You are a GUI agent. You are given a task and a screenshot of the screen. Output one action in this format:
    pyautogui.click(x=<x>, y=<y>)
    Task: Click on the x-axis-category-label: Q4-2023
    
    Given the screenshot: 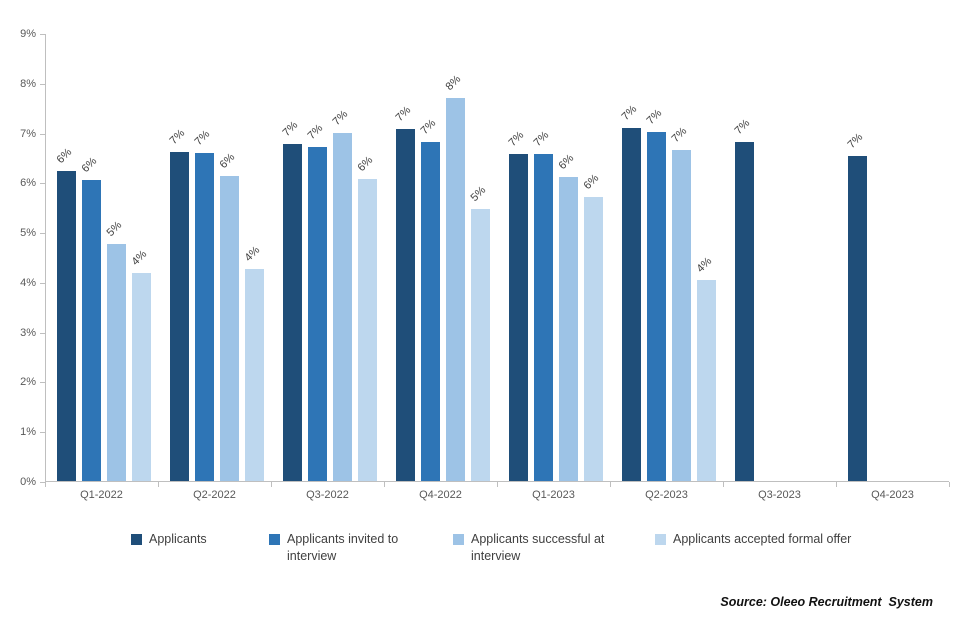 What is the action you would take?
    pyautogui.click(x=892, y=495)
    